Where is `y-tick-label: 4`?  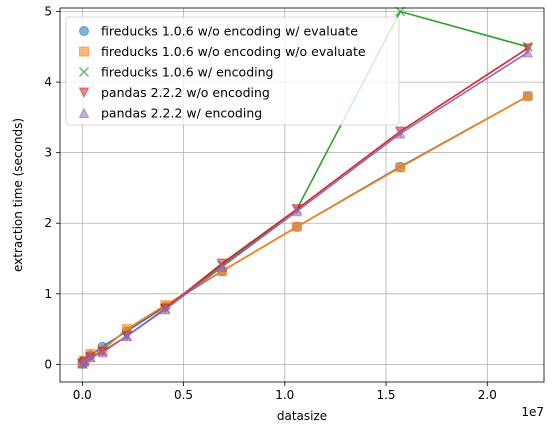
y-tick-label: 4 is located at coordinates (48, 82).